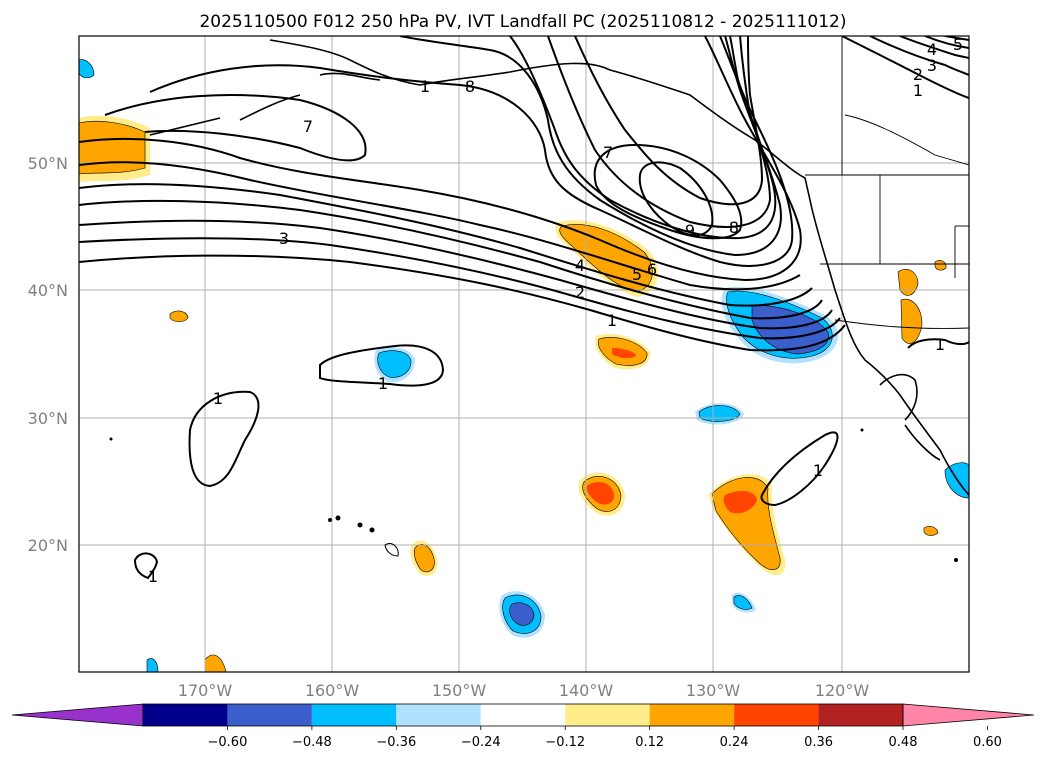 This screenshot has height=765, width=1047. What do you see at coordinates (652, 269) in the screenshot?
I see `contour-label: 6` at bounding box center [652, 269].